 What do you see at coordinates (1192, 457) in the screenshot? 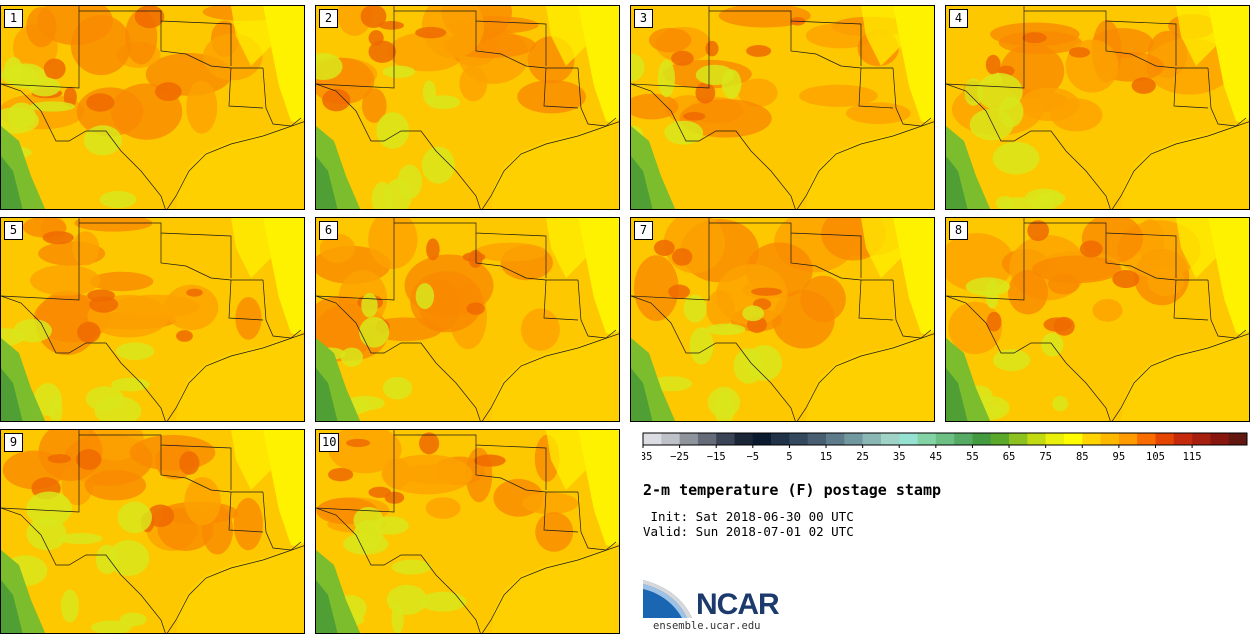
I see `colorbar-tick-label: 115` at bounding box center [1192, 457].